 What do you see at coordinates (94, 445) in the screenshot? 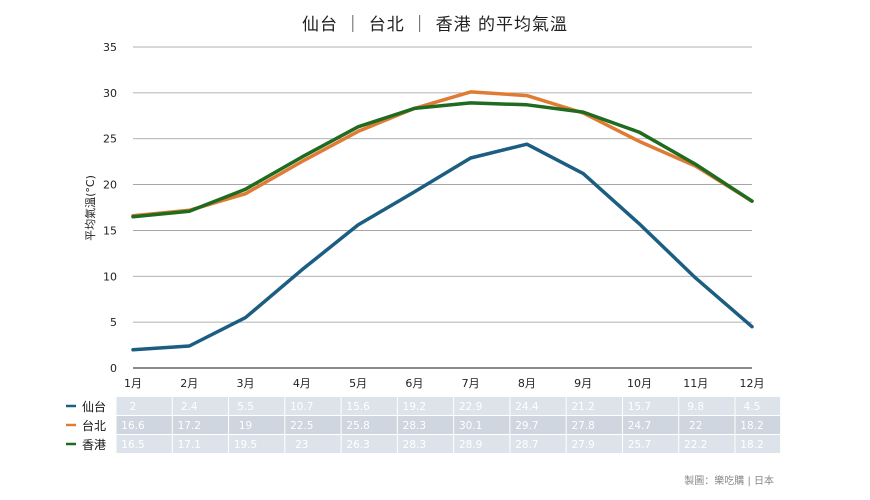
I see `legend-label: 香港` at bounding box center [94, 445].